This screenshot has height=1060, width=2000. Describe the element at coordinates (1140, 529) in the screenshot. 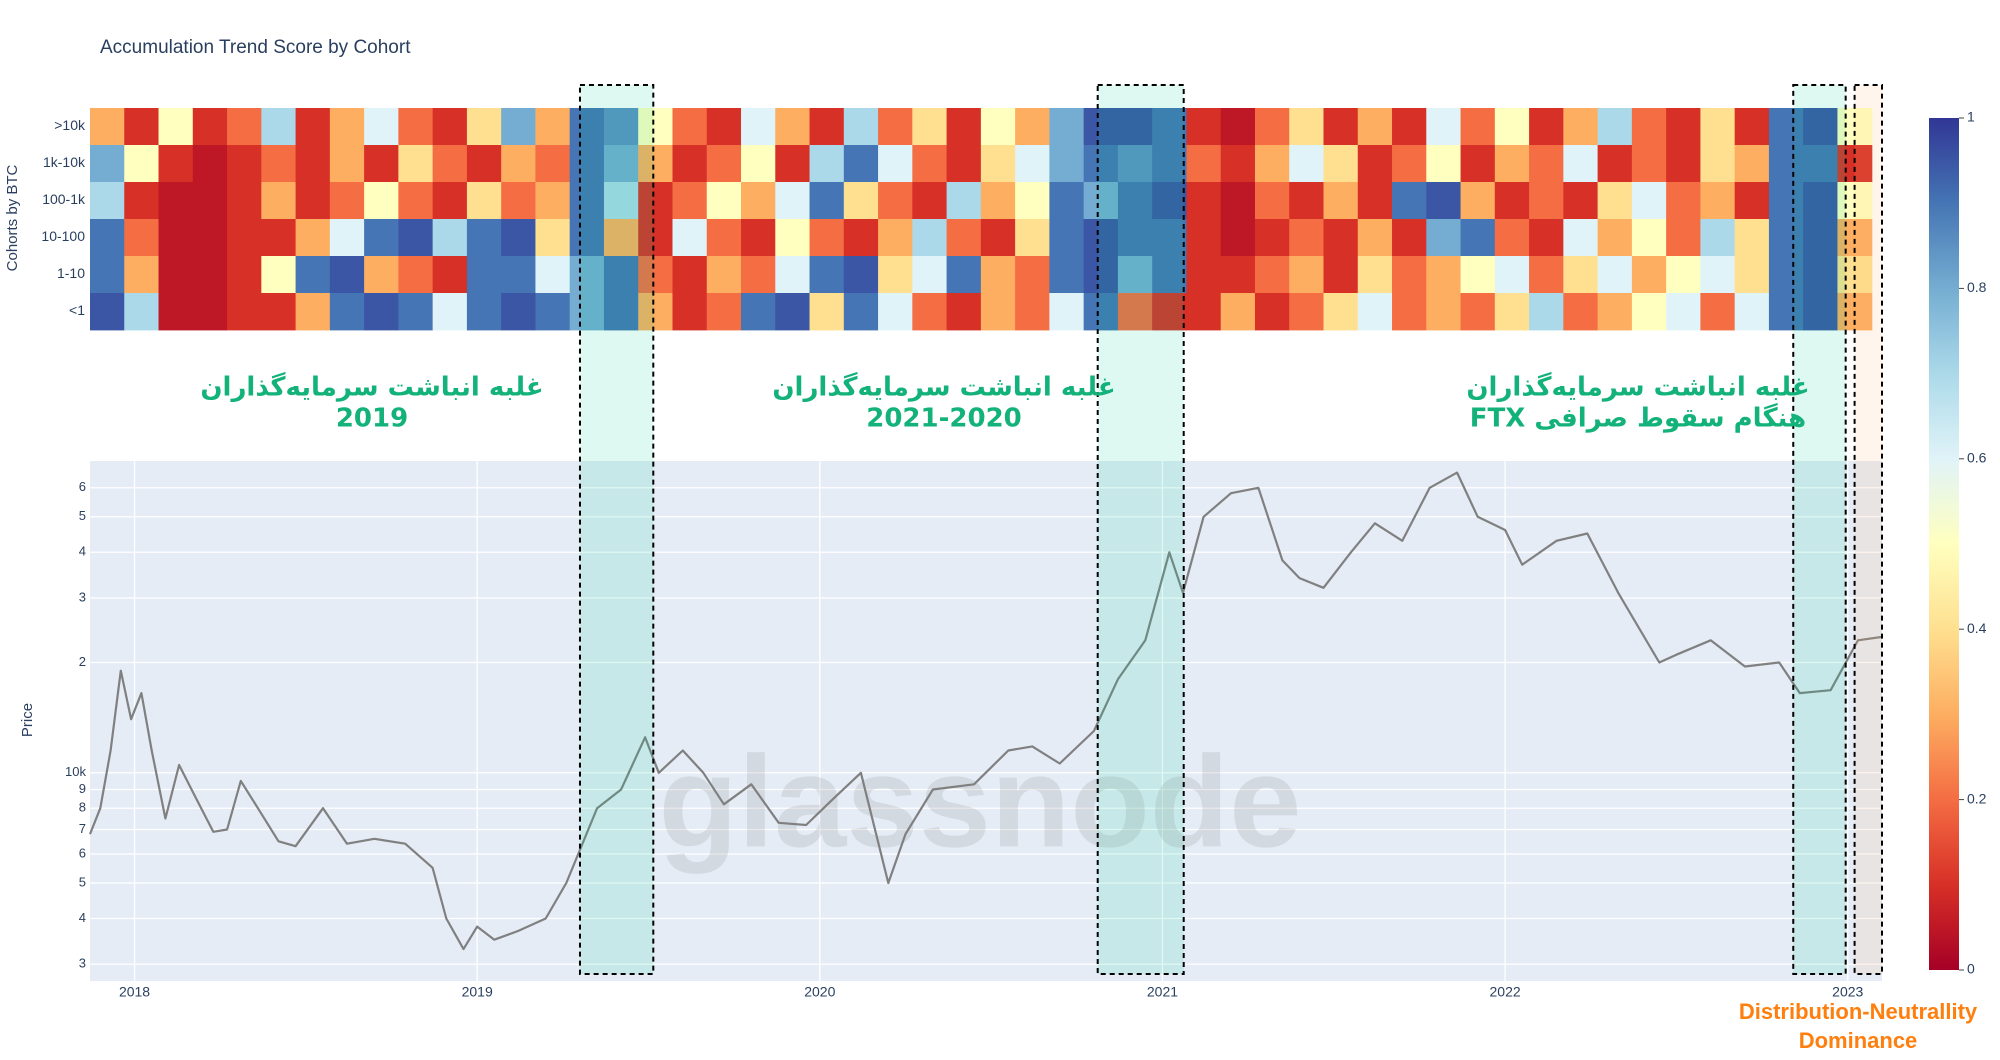

I see `highlight-region` at that location.